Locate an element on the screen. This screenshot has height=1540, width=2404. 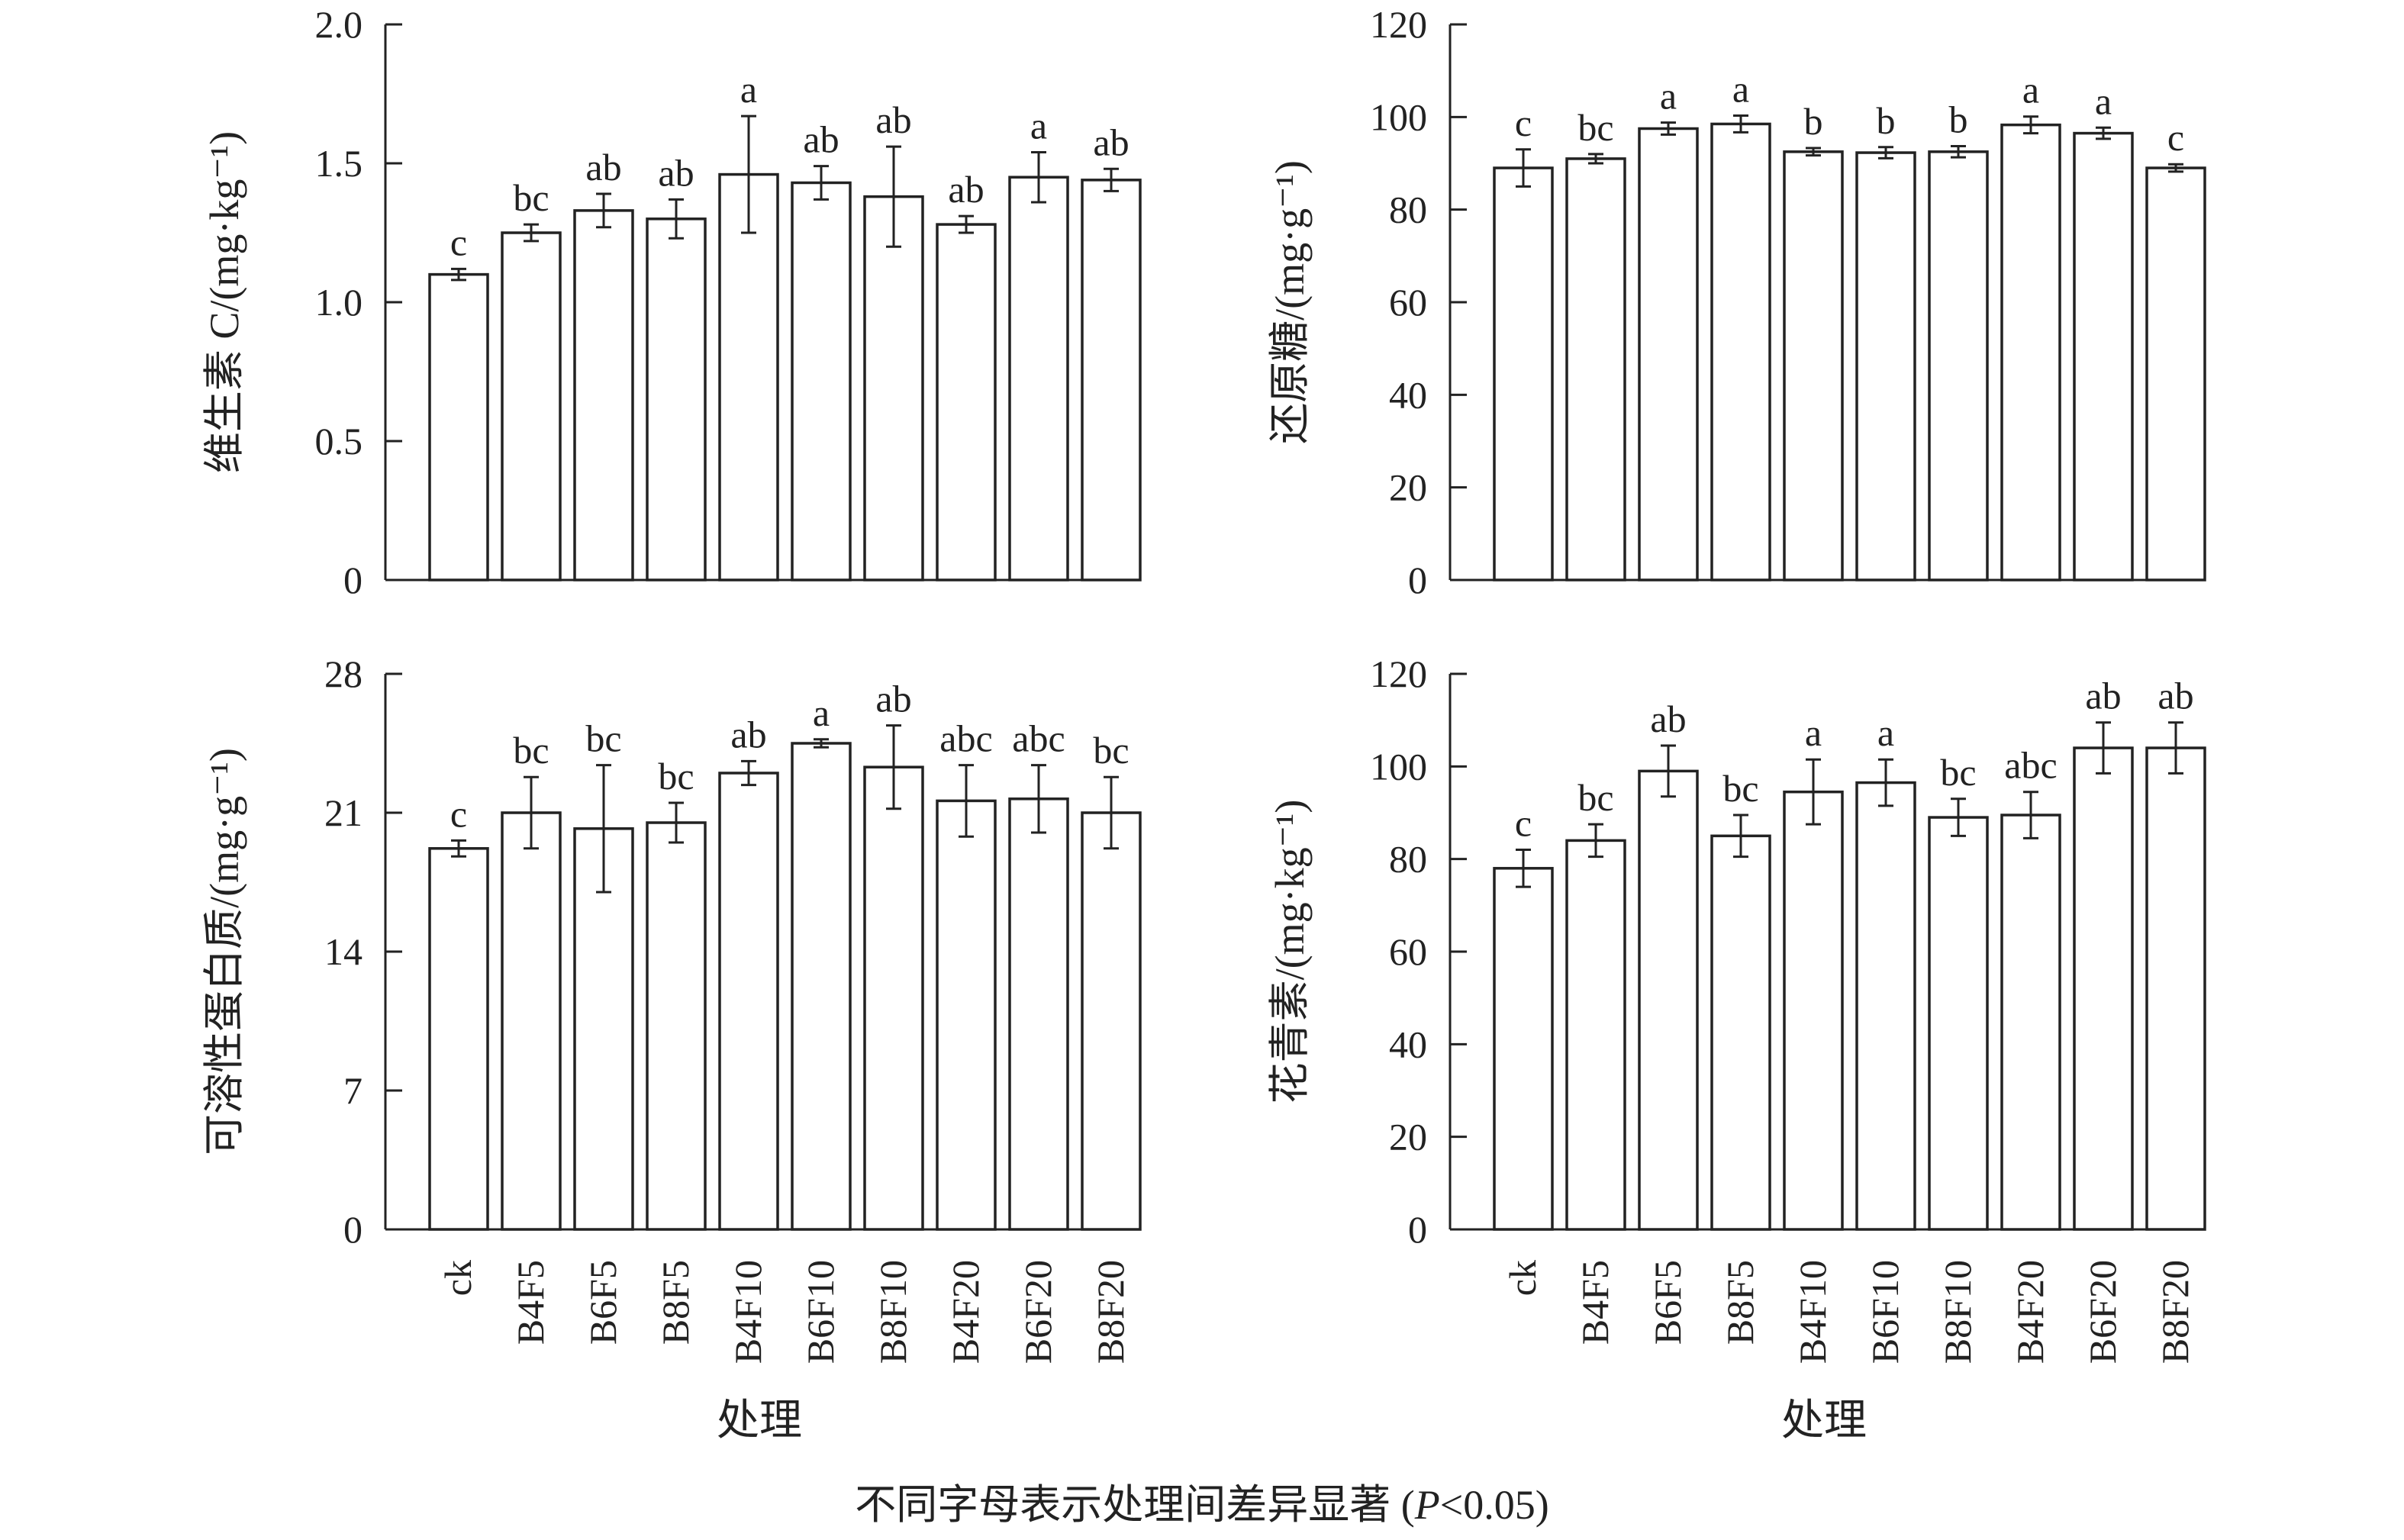
significance-letter-B8F10: bc is located at coordinates (1958, 772).